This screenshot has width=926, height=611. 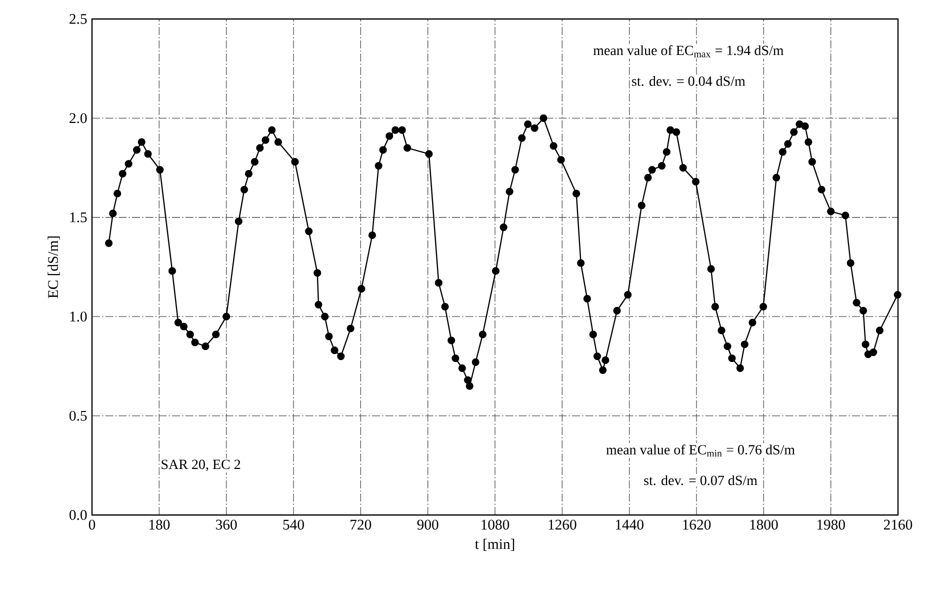 I want to click on x-tick-label: 180, so click(x=159, y=525).